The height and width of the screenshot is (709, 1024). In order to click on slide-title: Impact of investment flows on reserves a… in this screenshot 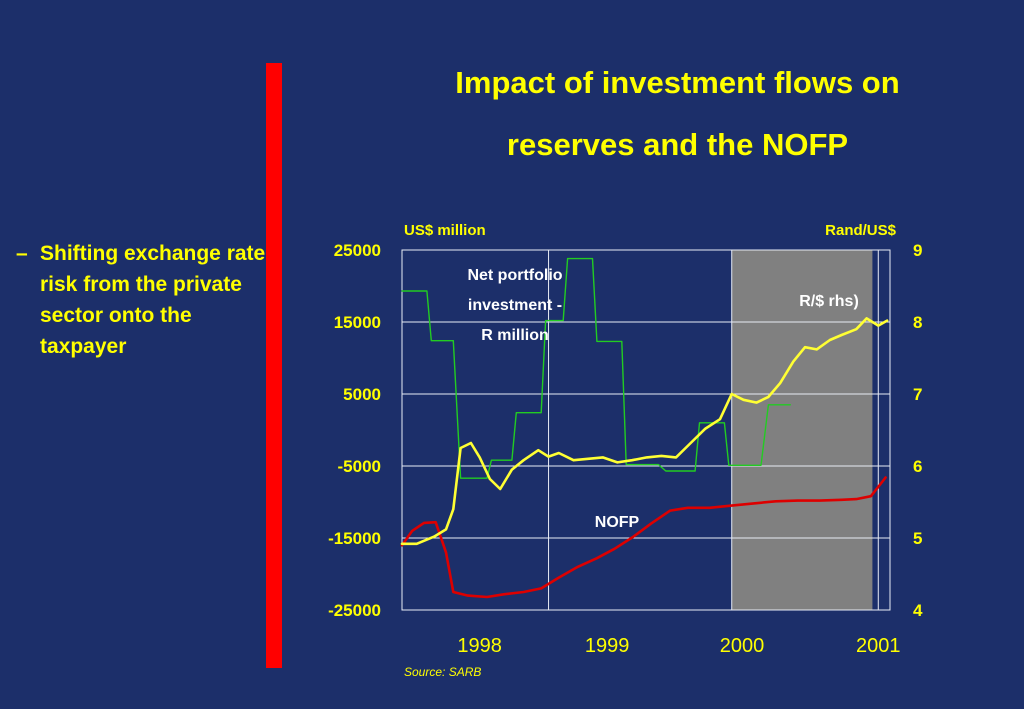, I will do `click(677, 113)`.